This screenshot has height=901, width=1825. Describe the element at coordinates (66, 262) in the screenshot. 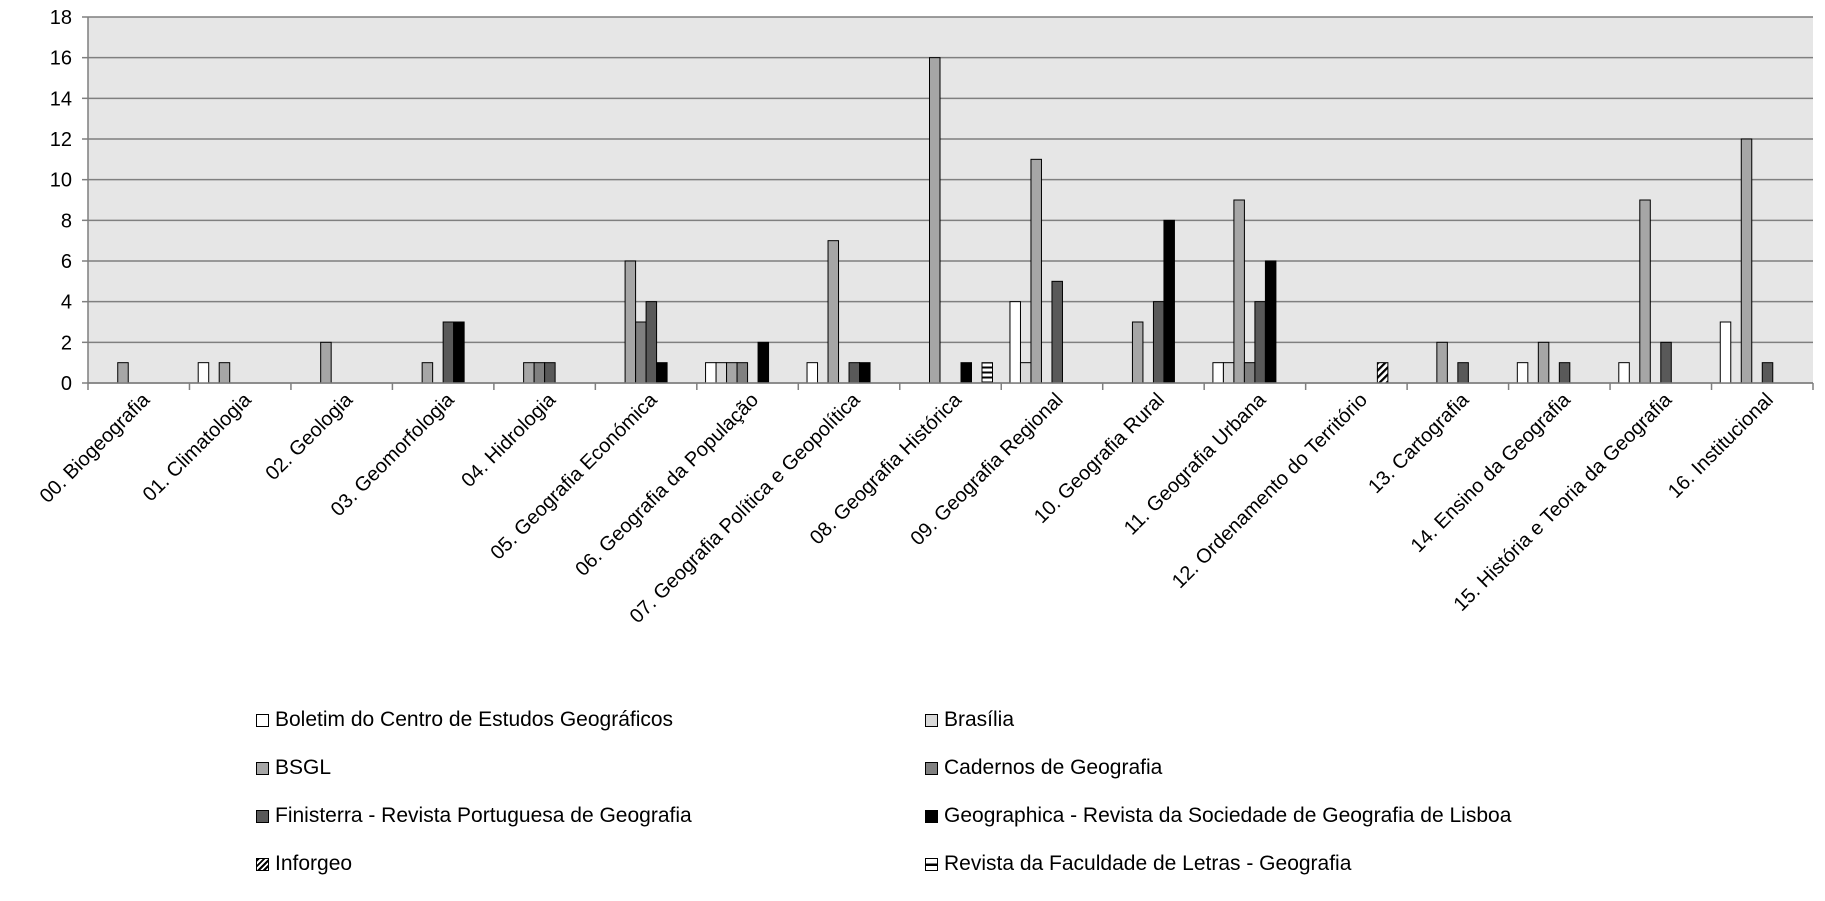

I see `y-tick-label: 6` at that location.